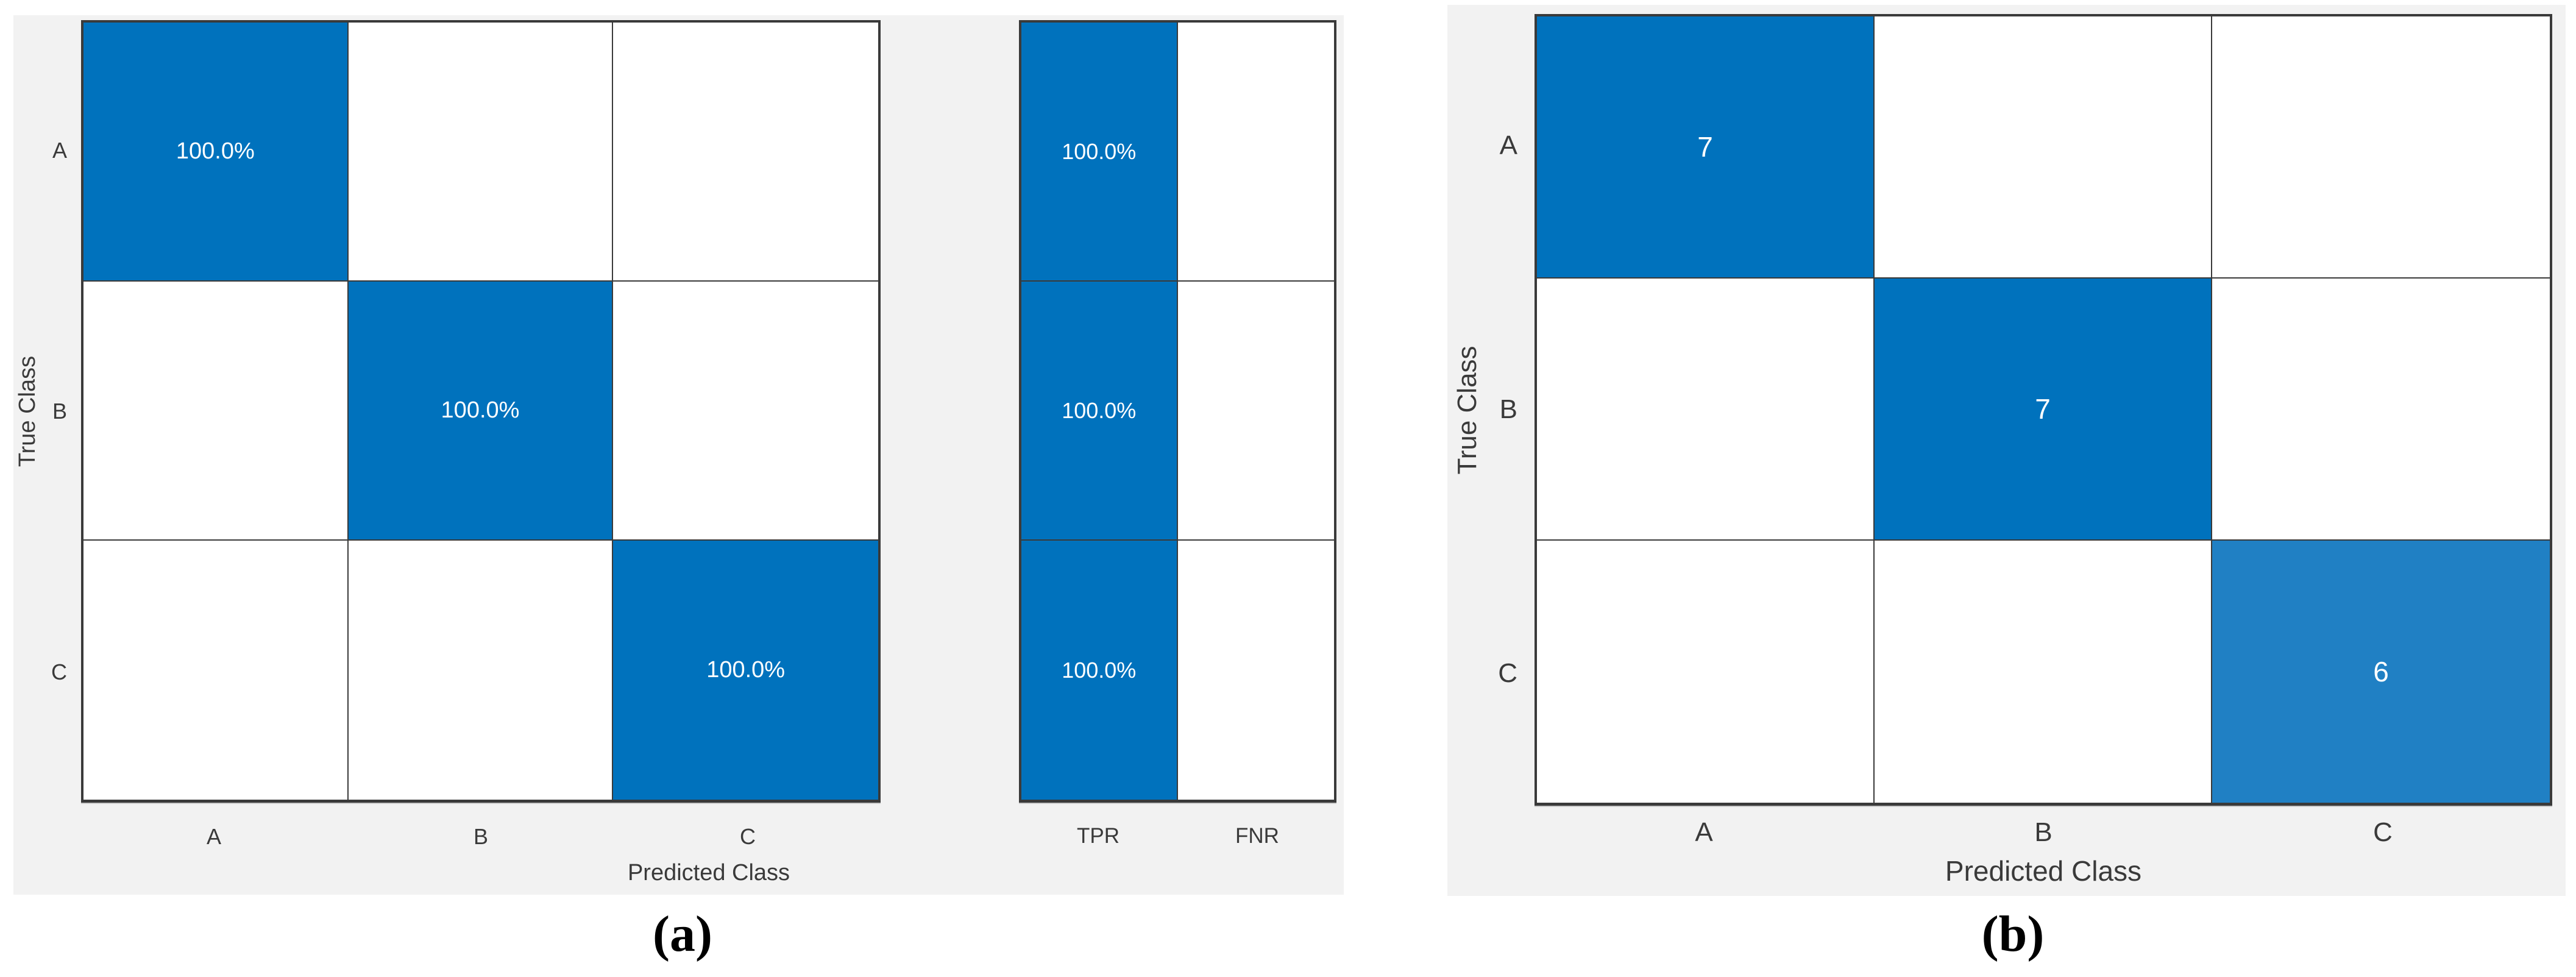  Describe the element at coordinates (2383, 832) in the screenshot. I see `x-tick-b-C: C` at that location.